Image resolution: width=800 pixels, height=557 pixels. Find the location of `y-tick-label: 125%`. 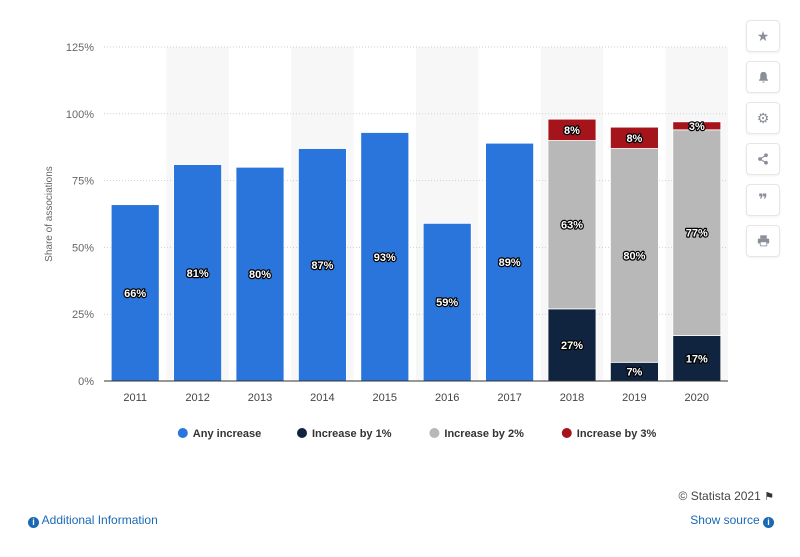

y-tick-label: 125% is located at coordinates (80, 48).